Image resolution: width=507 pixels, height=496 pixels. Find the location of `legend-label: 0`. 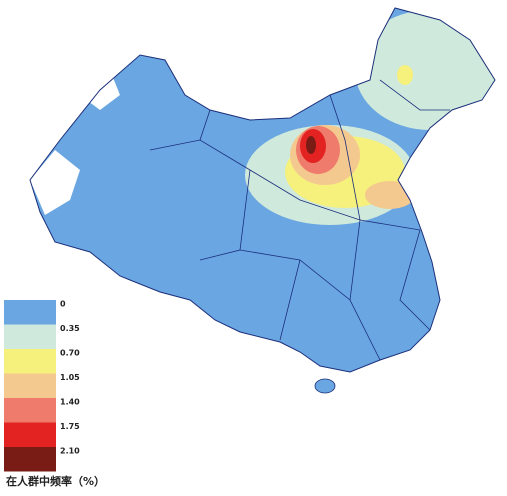

legend-label: 0 is located at coordinates (63, 304).